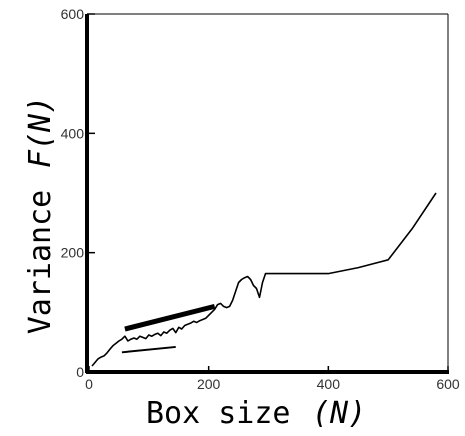  Describe the element at coordinates (148, 349) in the screenshot. I see `reference-line-thin` at that location.